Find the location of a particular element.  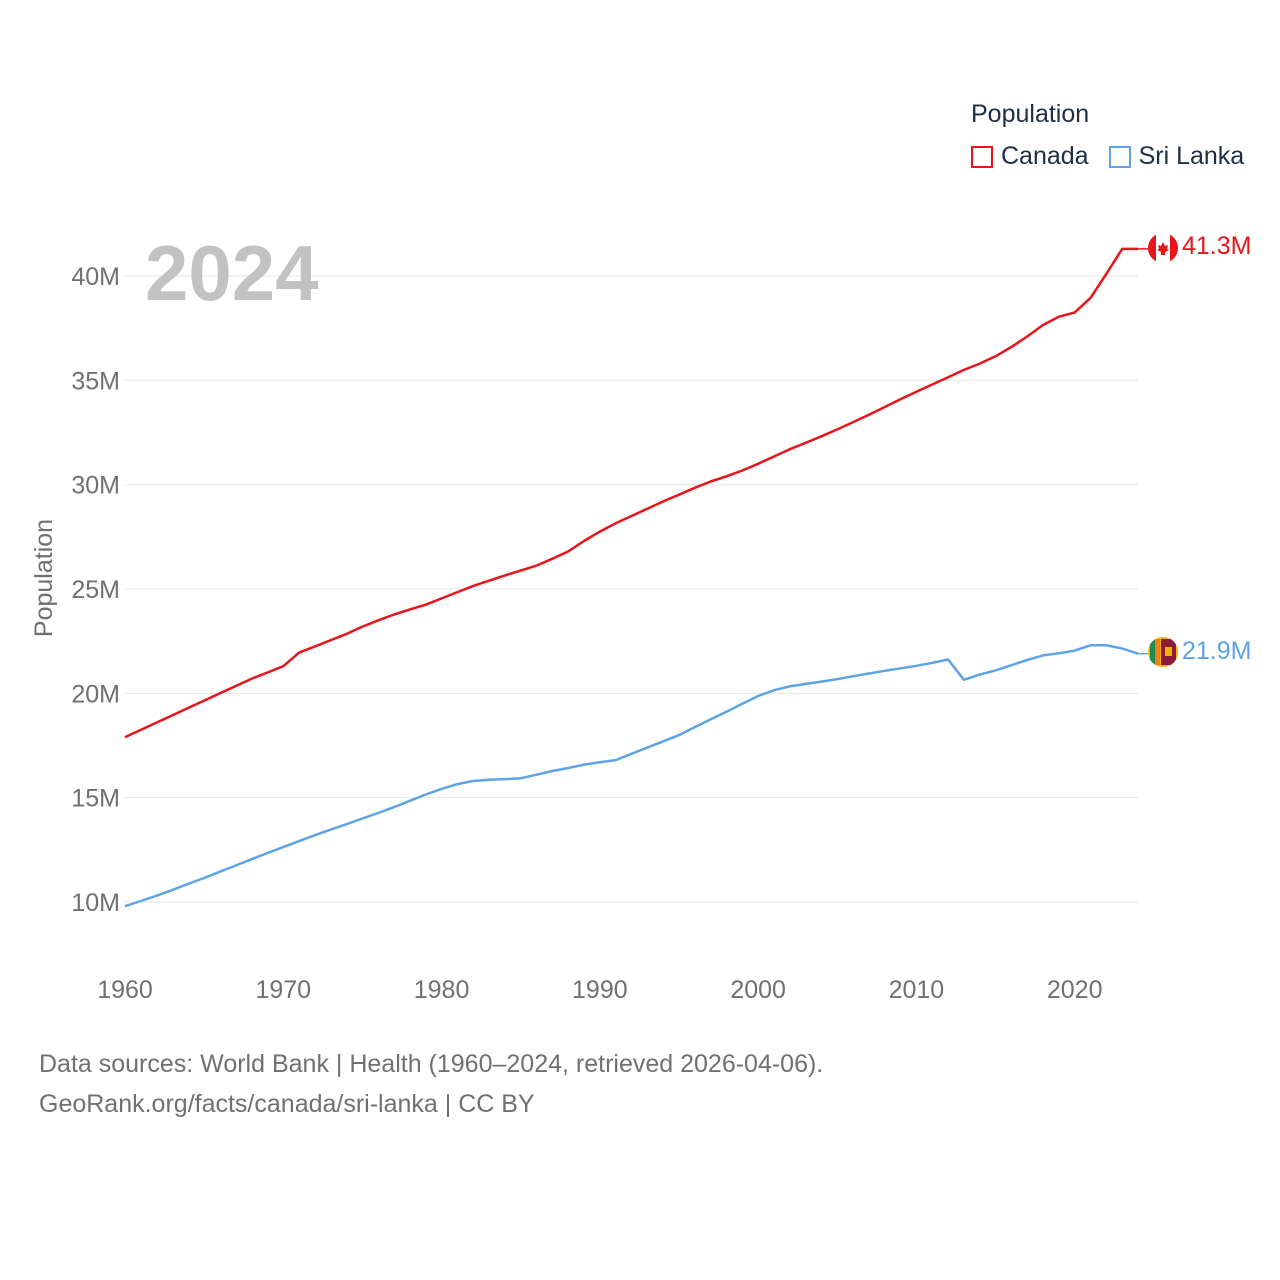

legend-title: Population is located at coordinates (1030, 114).